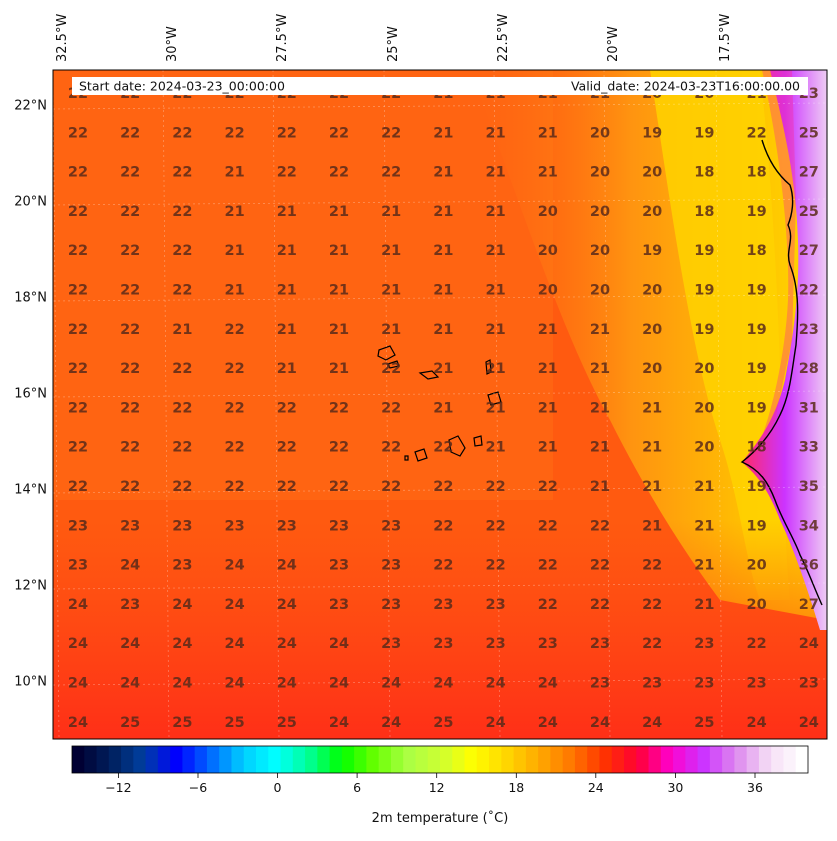  I want to click on latitude-label: 22°N, so click(30, 106).